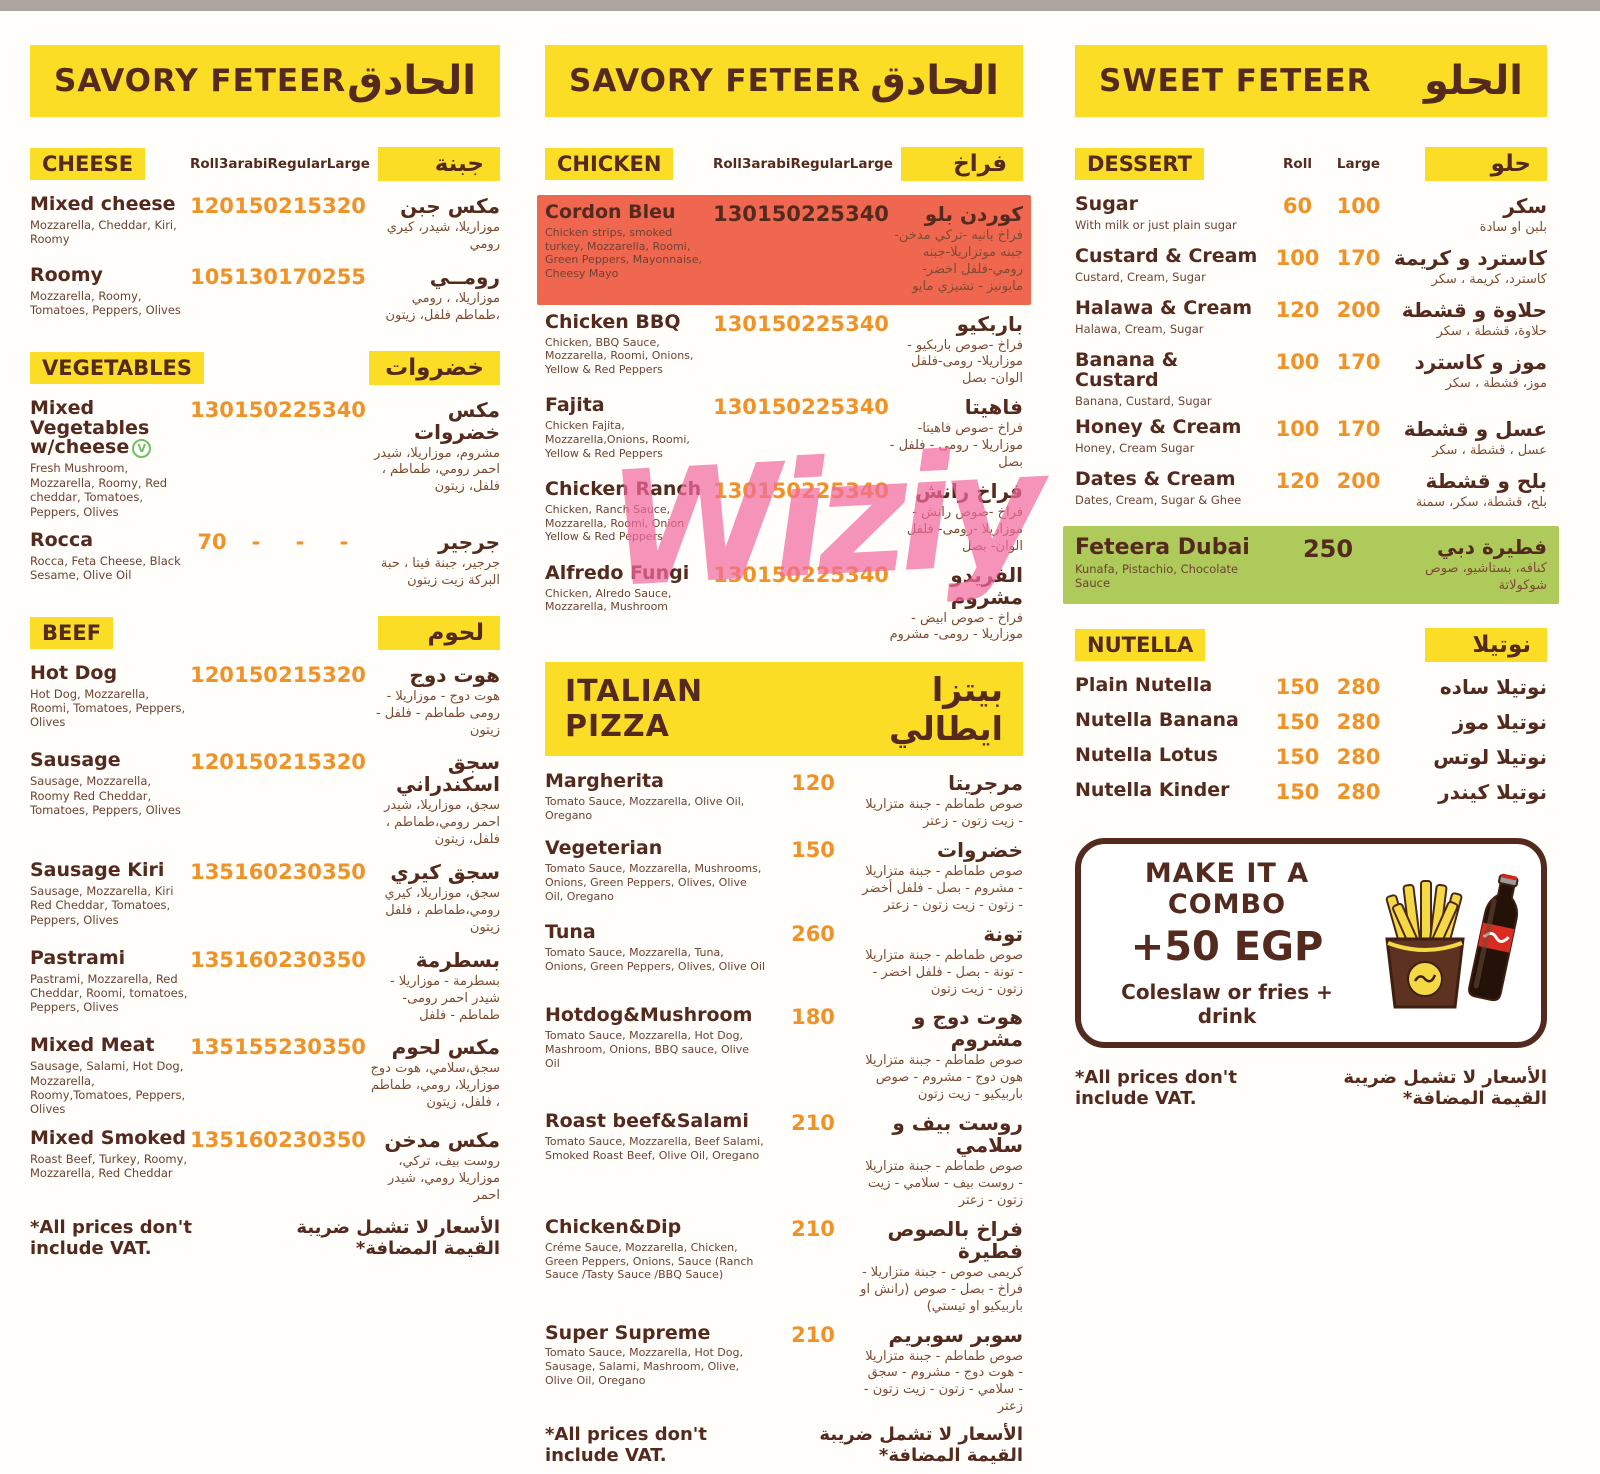 The width and height of the screenshot is (1600, 1474). Describe the element at coordinates (443, 236) in the screenshot. I see `item-desc-ar: موزاريلا، شيدر، كيري رومي` at that location.